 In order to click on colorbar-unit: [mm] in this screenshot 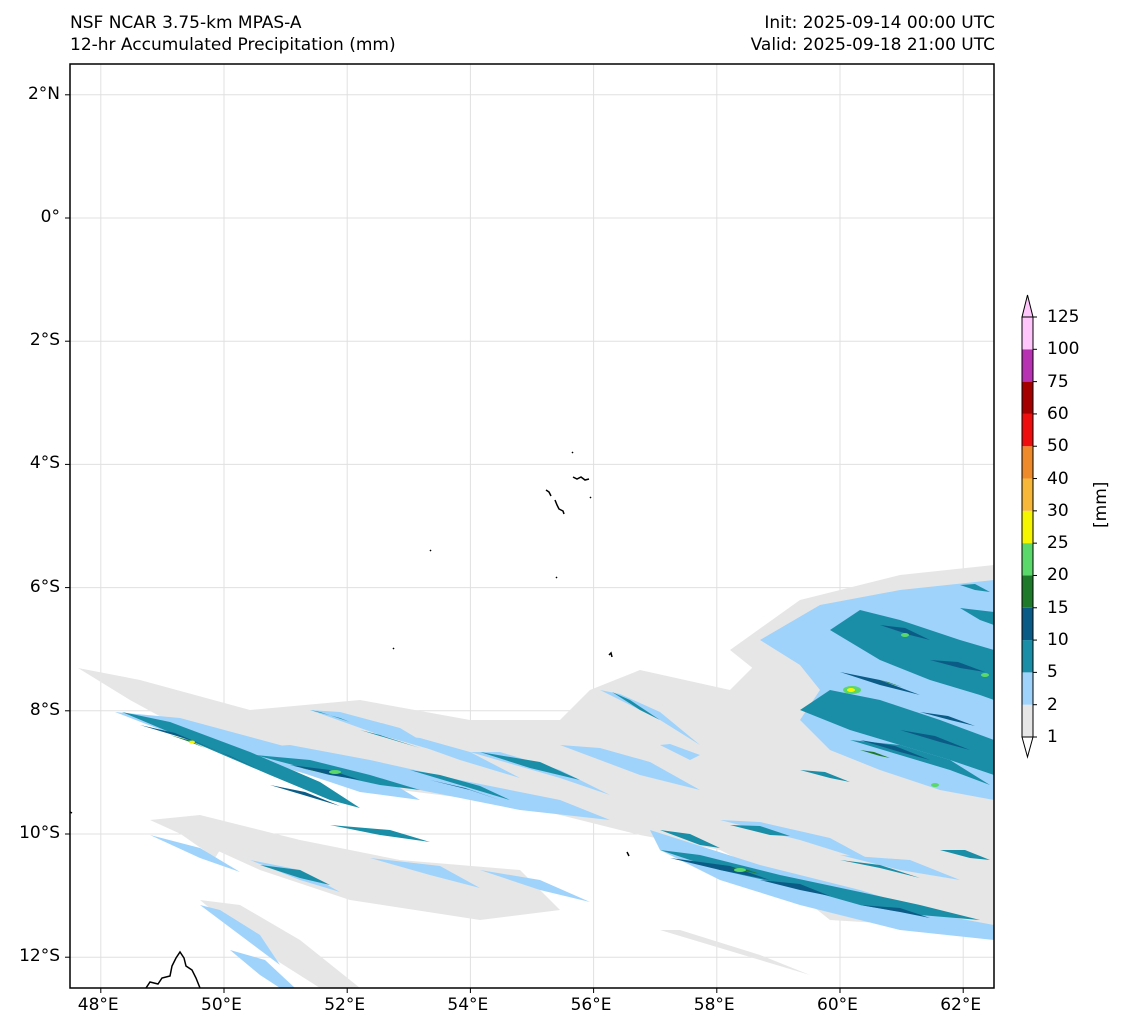, I will do `click(1101, 504)`.